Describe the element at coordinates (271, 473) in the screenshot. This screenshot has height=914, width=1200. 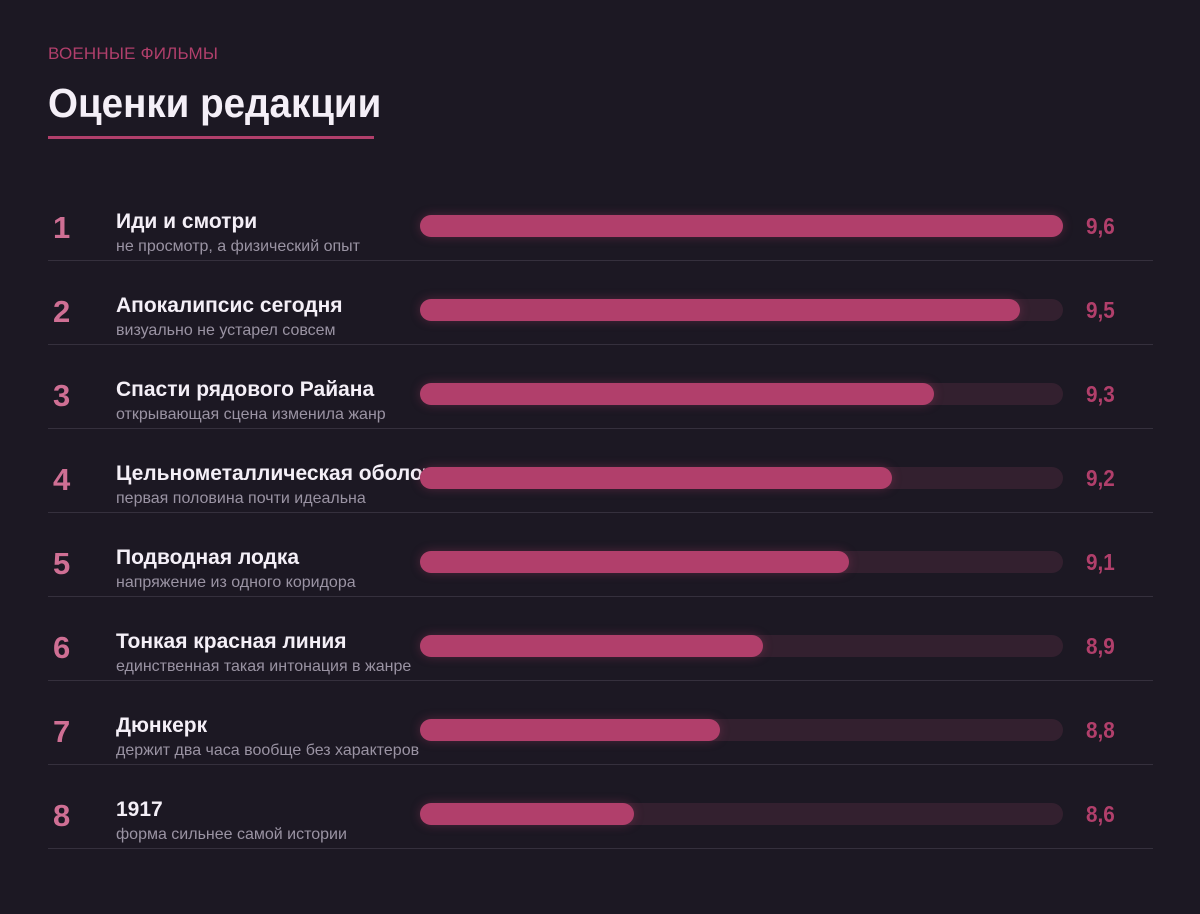
I see `film-title: Цельнометаллическая оболочка` at that location.